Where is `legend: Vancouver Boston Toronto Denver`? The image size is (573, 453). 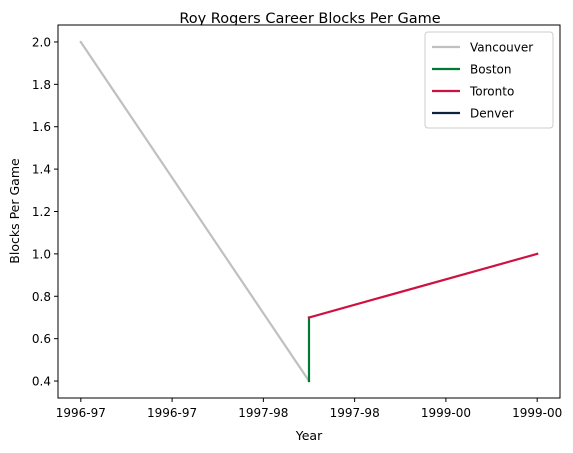 legend: Vancouver Boston Toronto Denver is located at coordinates (489, 80).